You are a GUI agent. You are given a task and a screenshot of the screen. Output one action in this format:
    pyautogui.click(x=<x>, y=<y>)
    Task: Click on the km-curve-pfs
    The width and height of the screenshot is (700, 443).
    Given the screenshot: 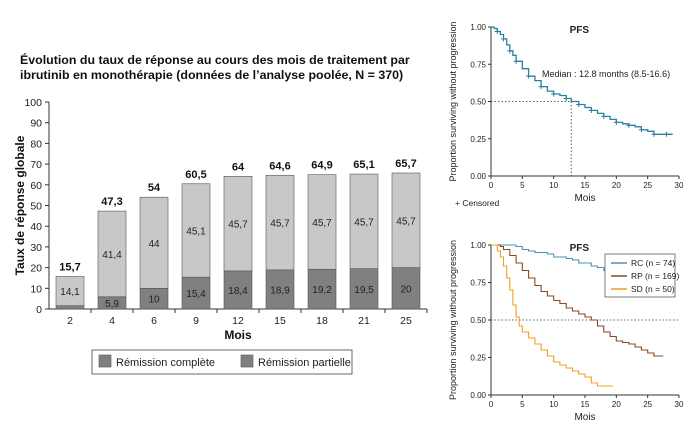 What is the action you would take?
    pyautogui.click(x=582, y=80)
    